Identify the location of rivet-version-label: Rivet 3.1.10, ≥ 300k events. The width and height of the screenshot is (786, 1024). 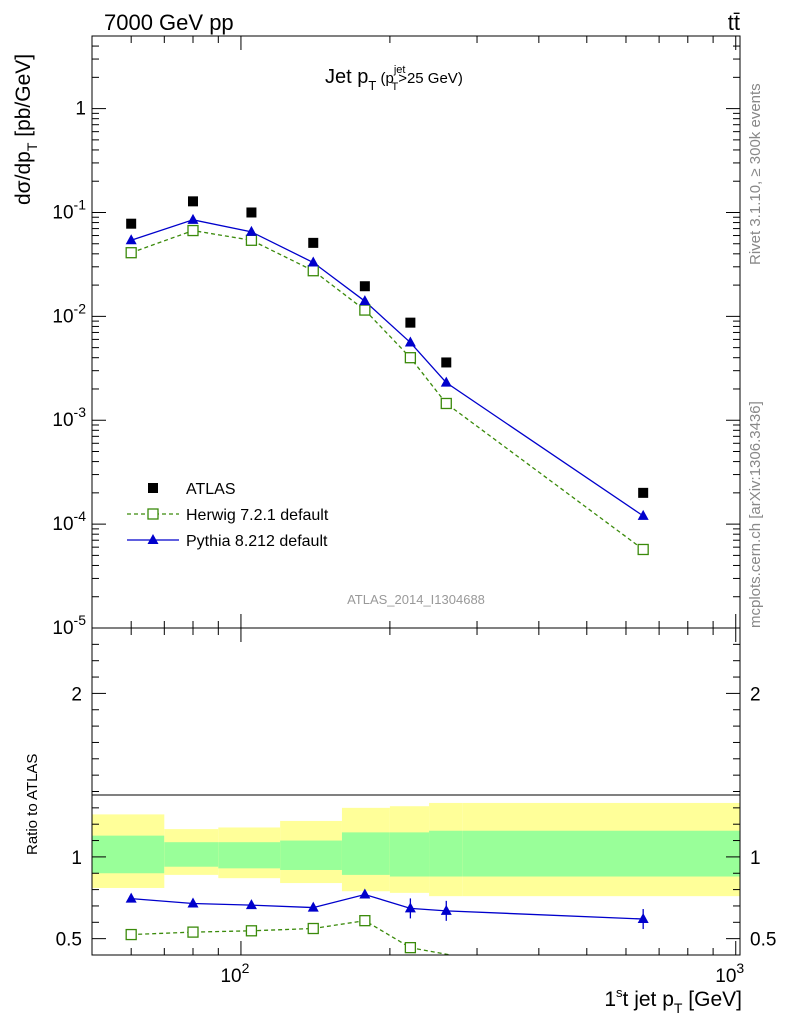
(755, 174).